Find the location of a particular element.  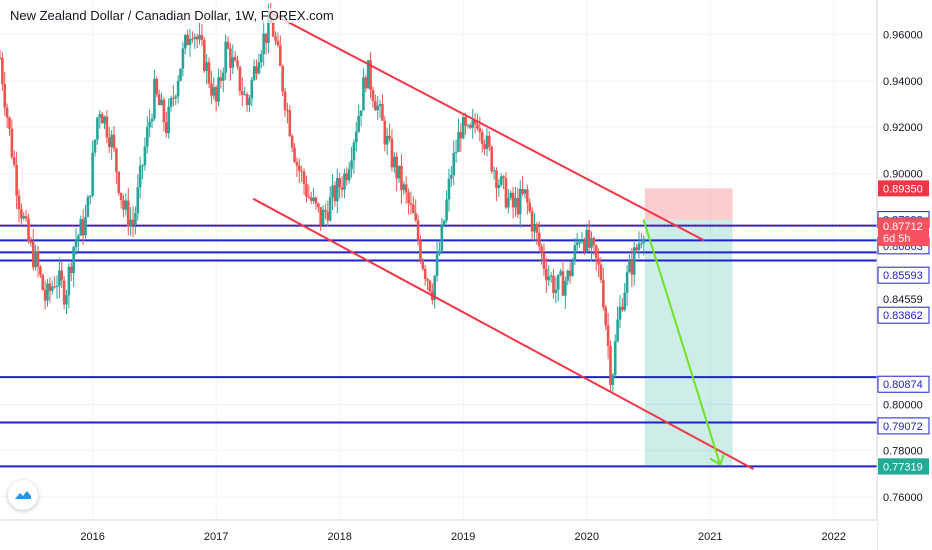

time-tick-label: 2017 is located at coordinates (216, 537).